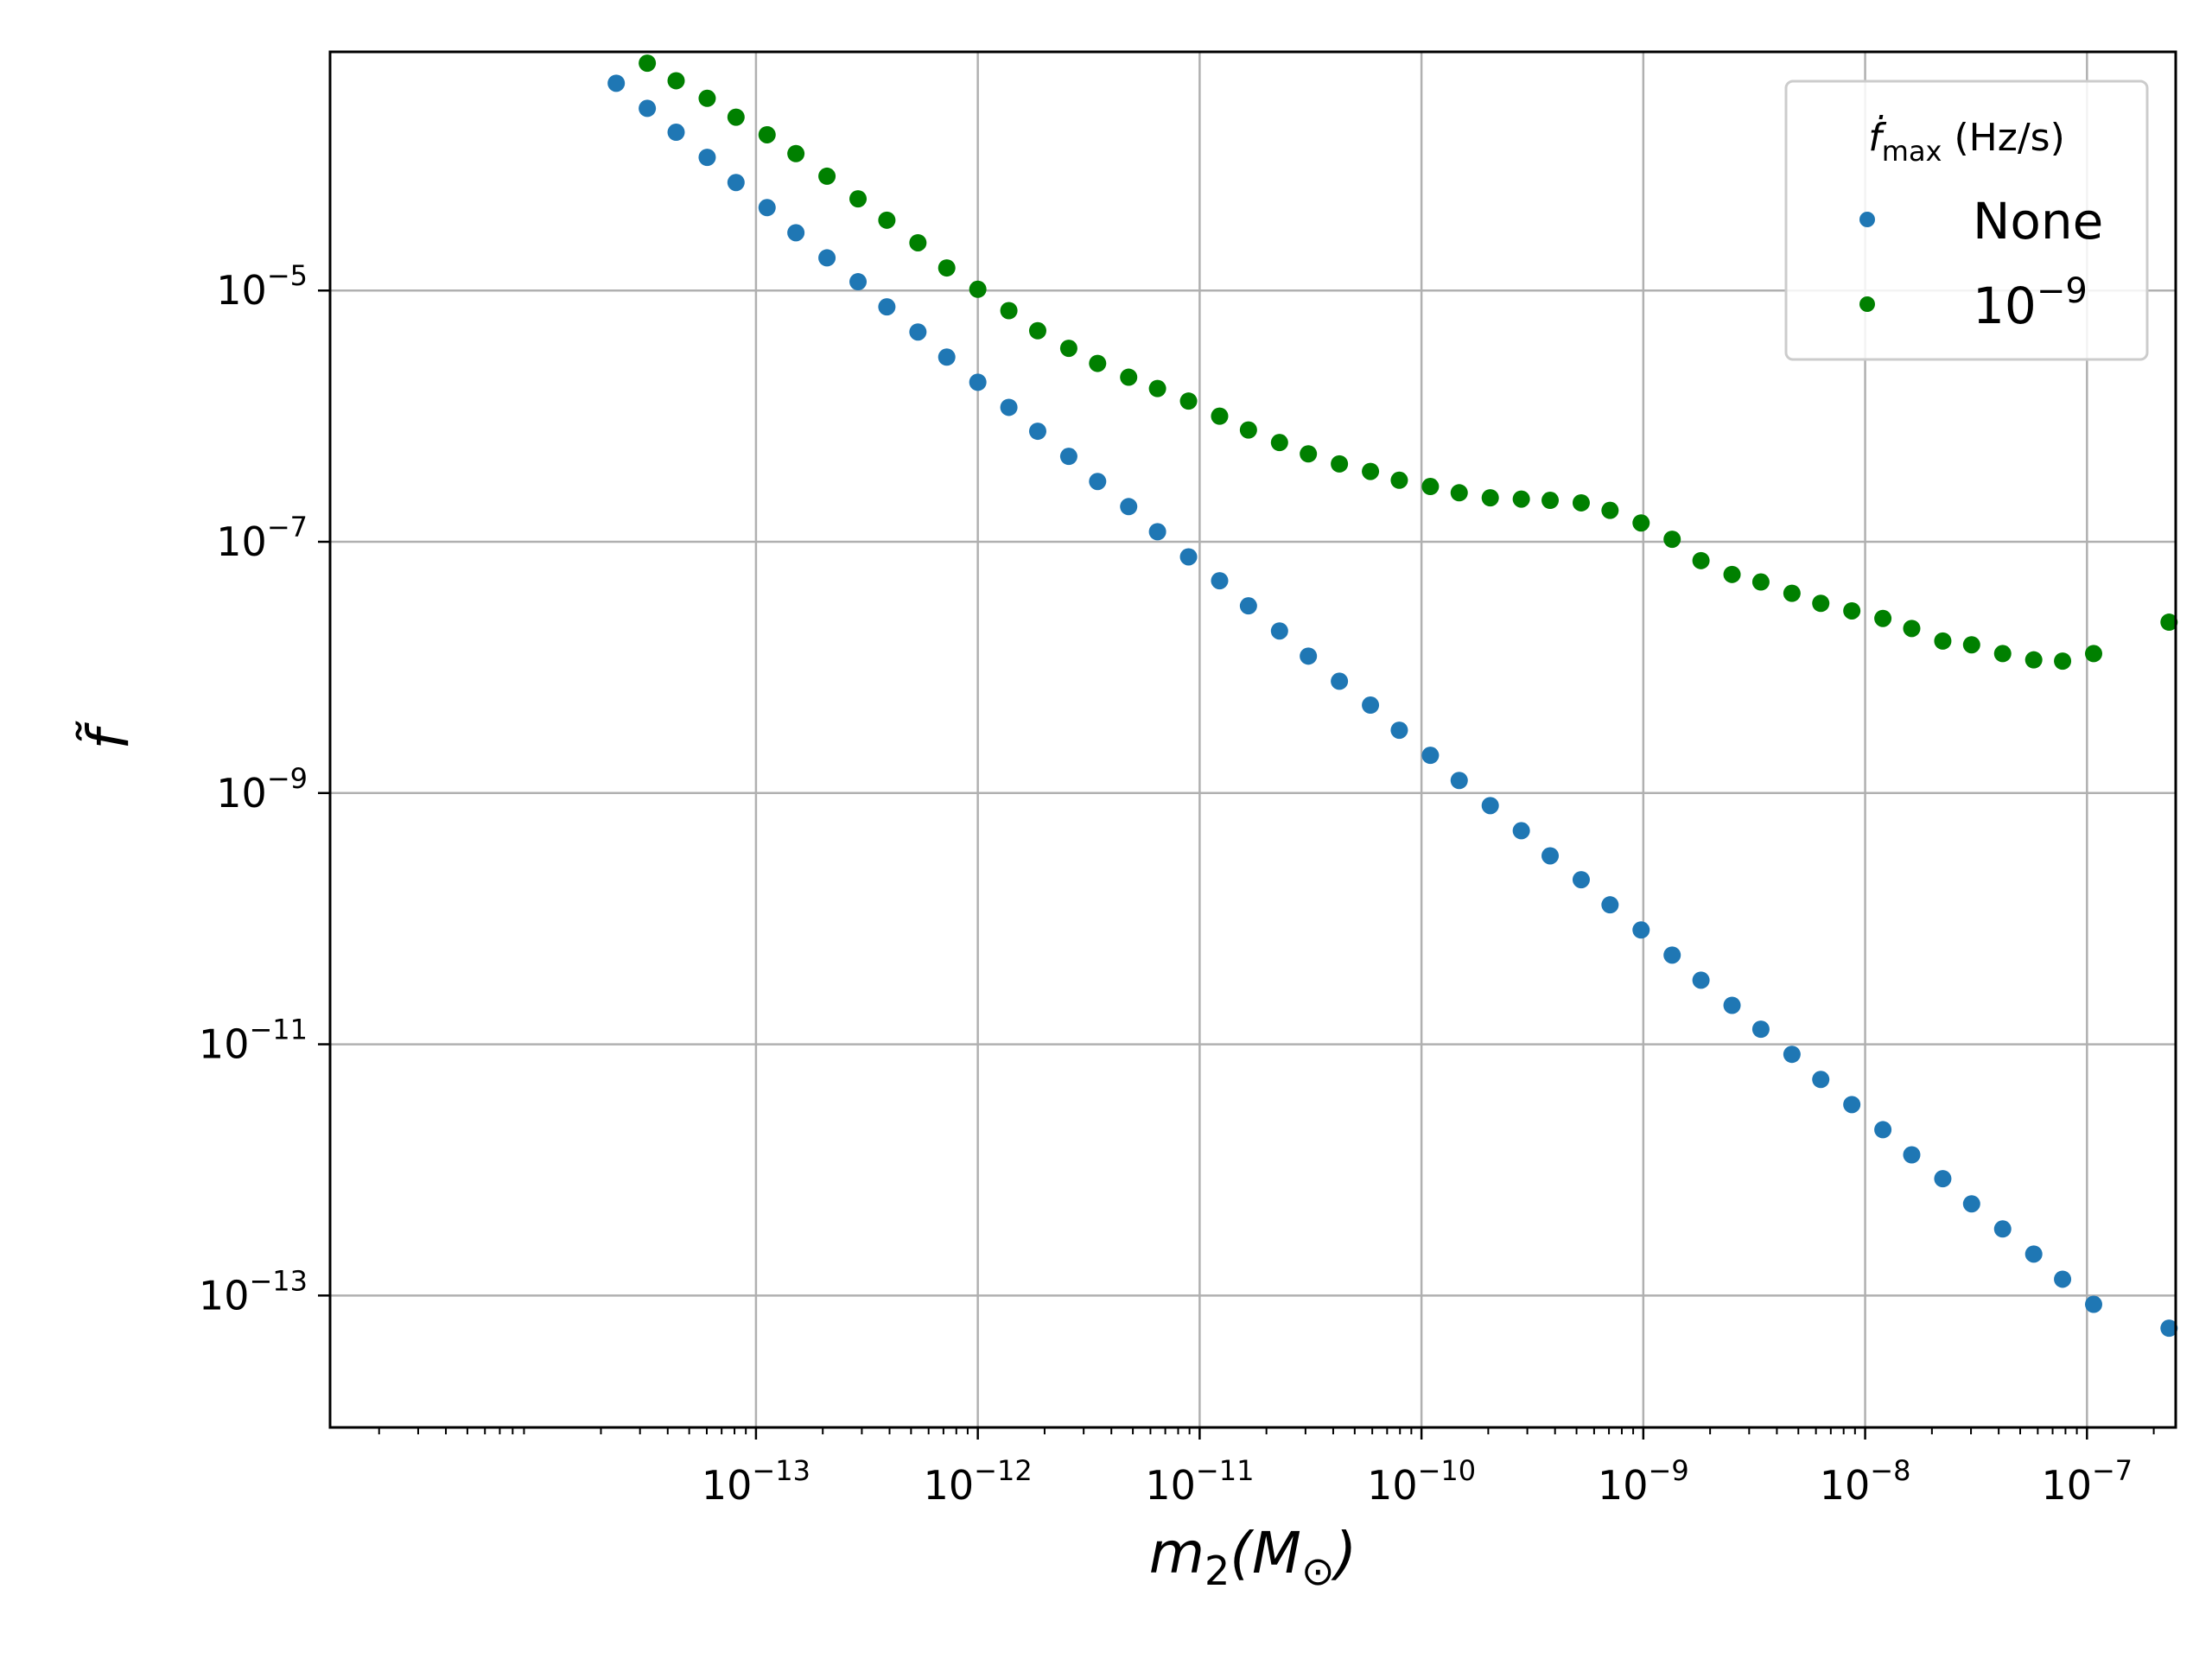 The image size is (2212, 1659). Describe the element at coordinates (1217, 1571) in the screenshot. I see `x-label-sub: 2` at that location.